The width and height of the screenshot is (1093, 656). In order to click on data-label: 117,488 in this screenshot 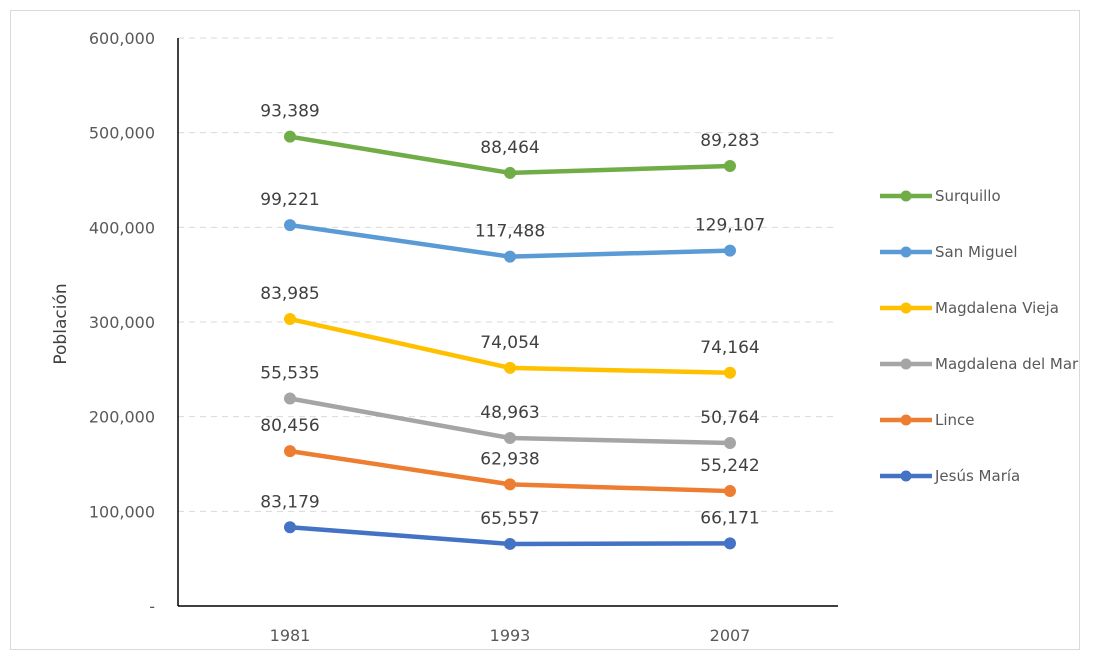, I will do `click(510, 232)`.